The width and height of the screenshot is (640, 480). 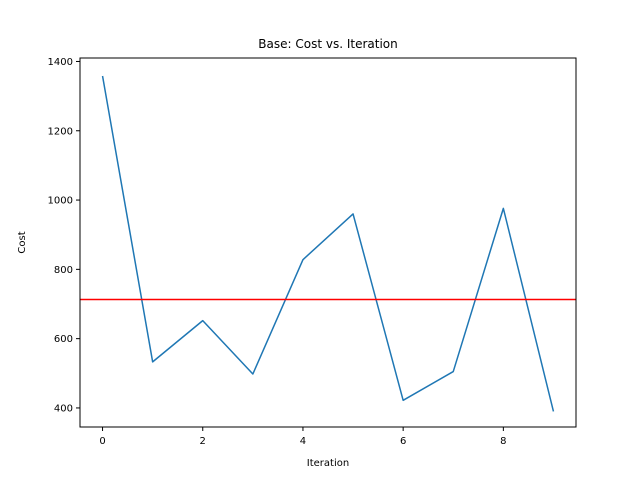 What do you see at coordinates (203, 441) in the screenshot?
I see `x-tick-label: 2` at bounding box center [203, 441].